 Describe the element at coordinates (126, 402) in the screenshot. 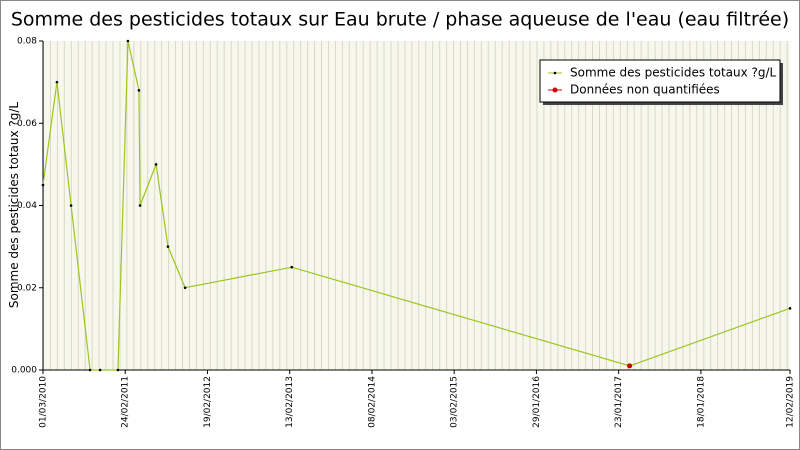

I see `x-tick-label: 24/02/2011` at that location.